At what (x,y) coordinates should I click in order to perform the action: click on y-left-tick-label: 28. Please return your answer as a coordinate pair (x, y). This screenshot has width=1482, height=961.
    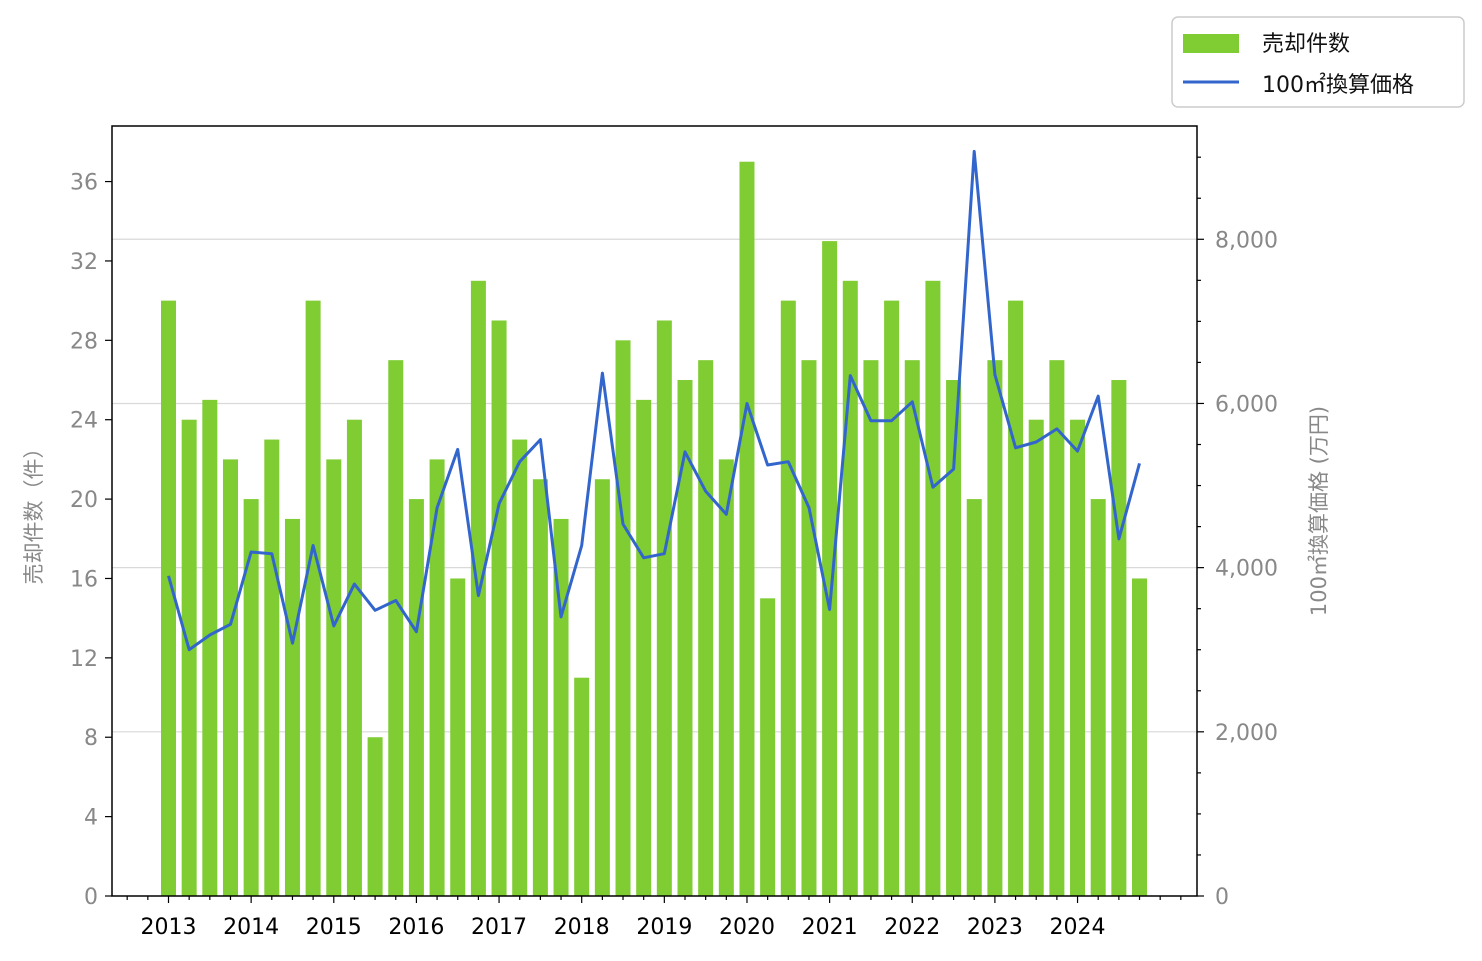
    Looking at the image, I should click on (84, 341).